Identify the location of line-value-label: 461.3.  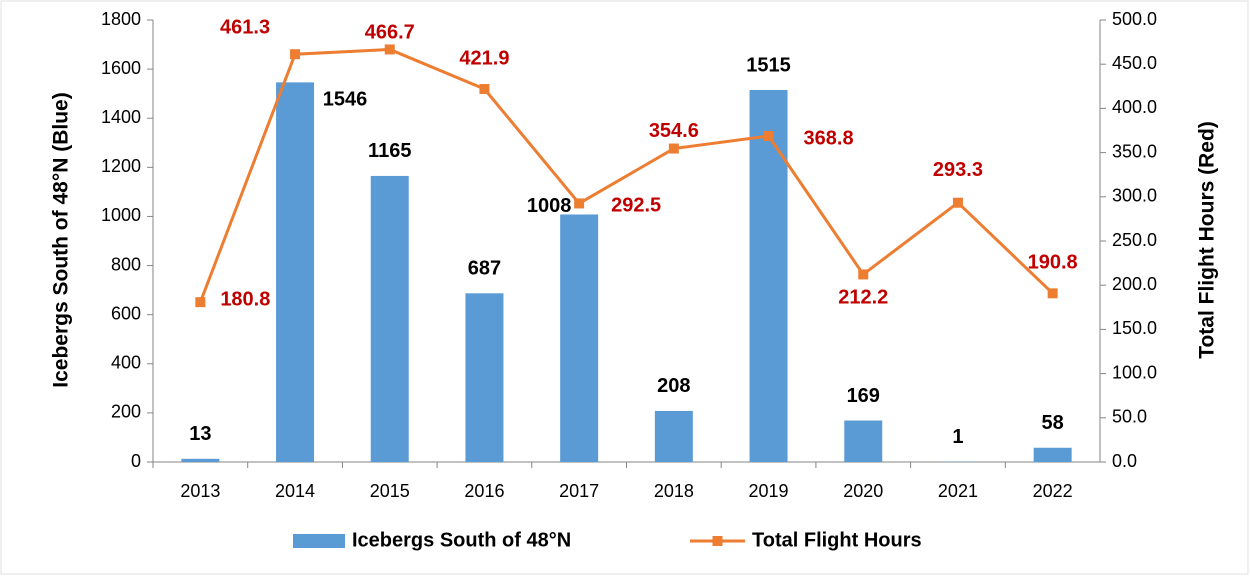
(245, 27).